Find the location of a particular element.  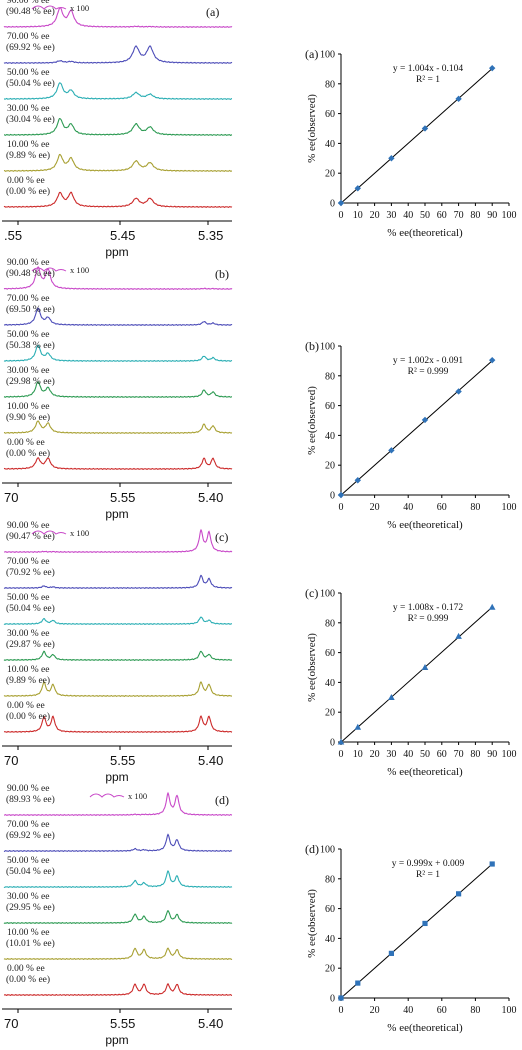

y-tick-label: 20 is located at coordinates (330, 466).